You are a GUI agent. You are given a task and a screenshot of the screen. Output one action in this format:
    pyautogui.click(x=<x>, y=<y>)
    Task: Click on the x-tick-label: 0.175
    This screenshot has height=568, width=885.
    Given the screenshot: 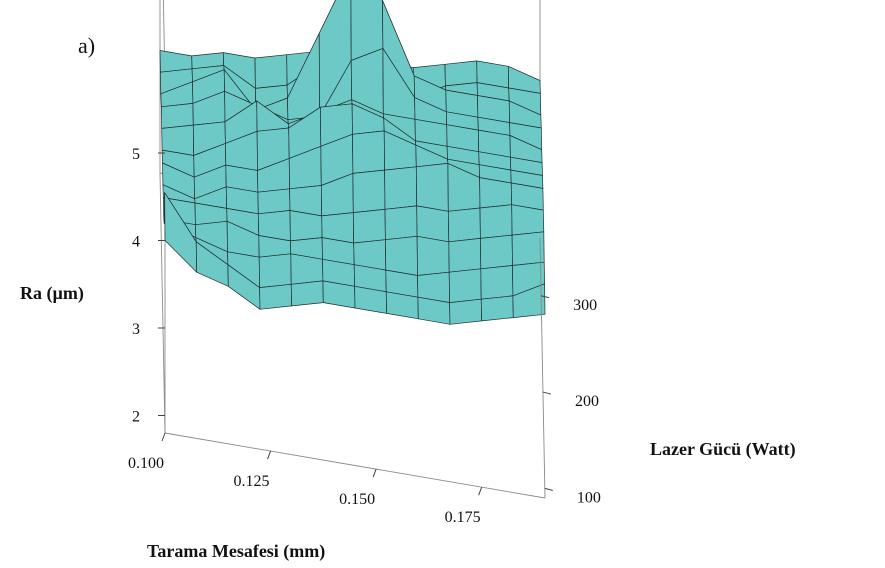 What is the action you would take?
    pyautogui.click(x=463, y=517)
    